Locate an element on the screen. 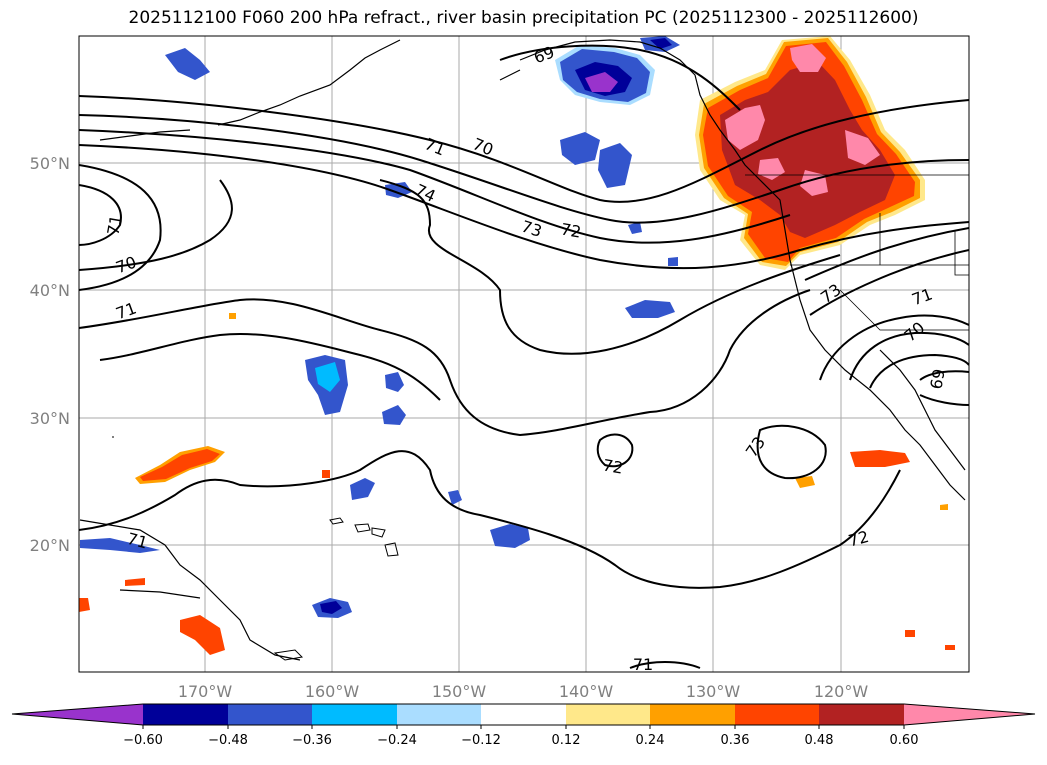 Image resolution: width=1047 pixels, height=765 pixels. colorbar-tick-label: 0.24 is located at coordinates (650, 740).